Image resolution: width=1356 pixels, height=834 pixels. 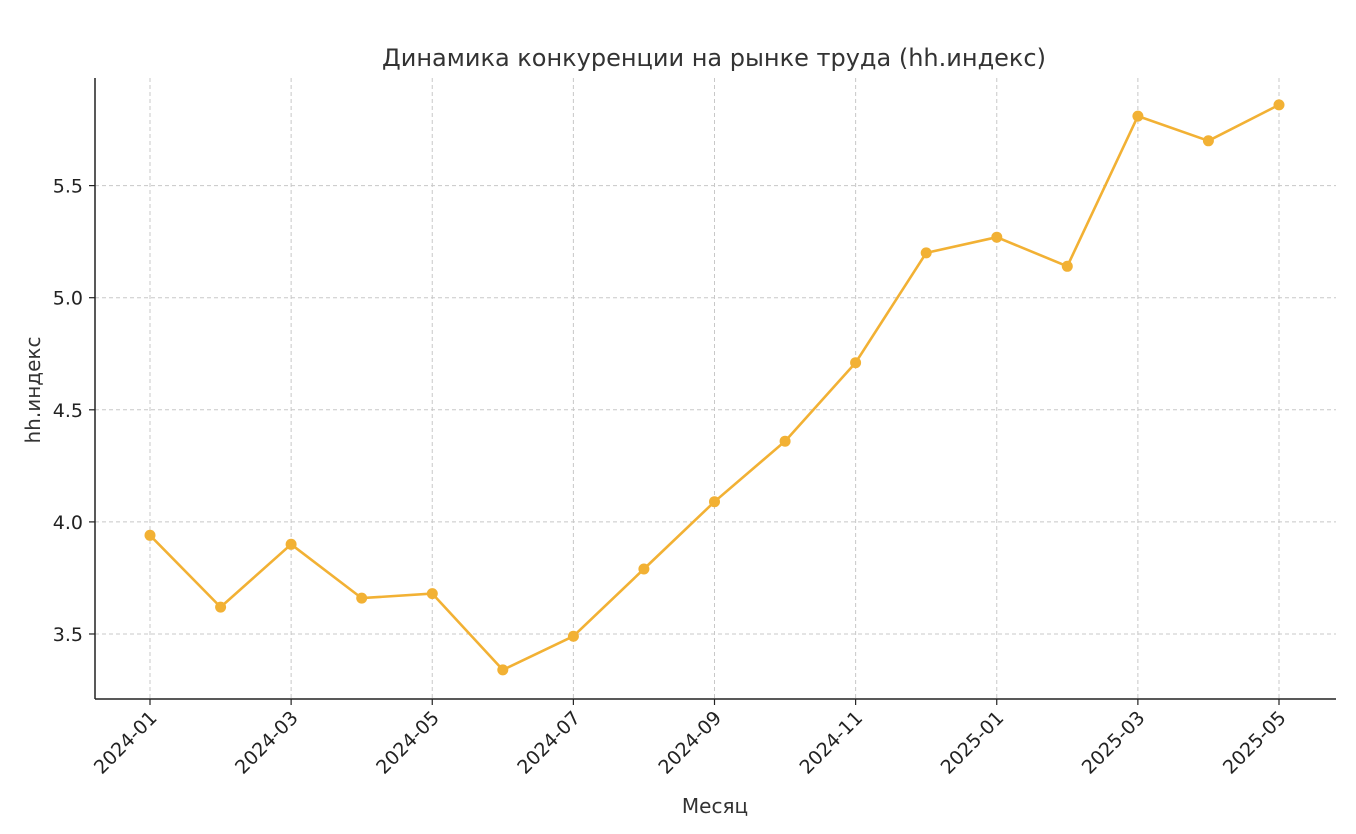 I want to click on x-tick-label: 2024-03, so click(x=267, y=743).